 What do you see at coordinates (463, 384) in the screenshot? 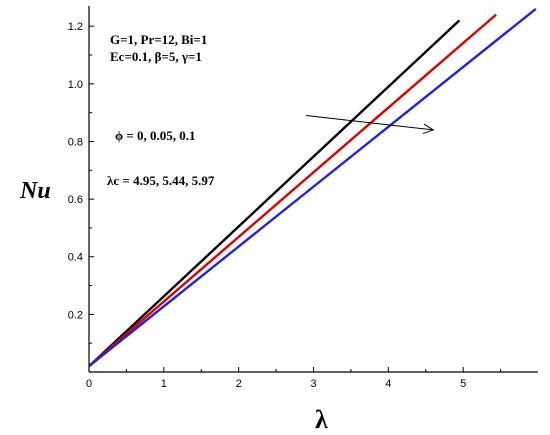
I see `x-tick-label: 5` at bounding box center [463, 384].